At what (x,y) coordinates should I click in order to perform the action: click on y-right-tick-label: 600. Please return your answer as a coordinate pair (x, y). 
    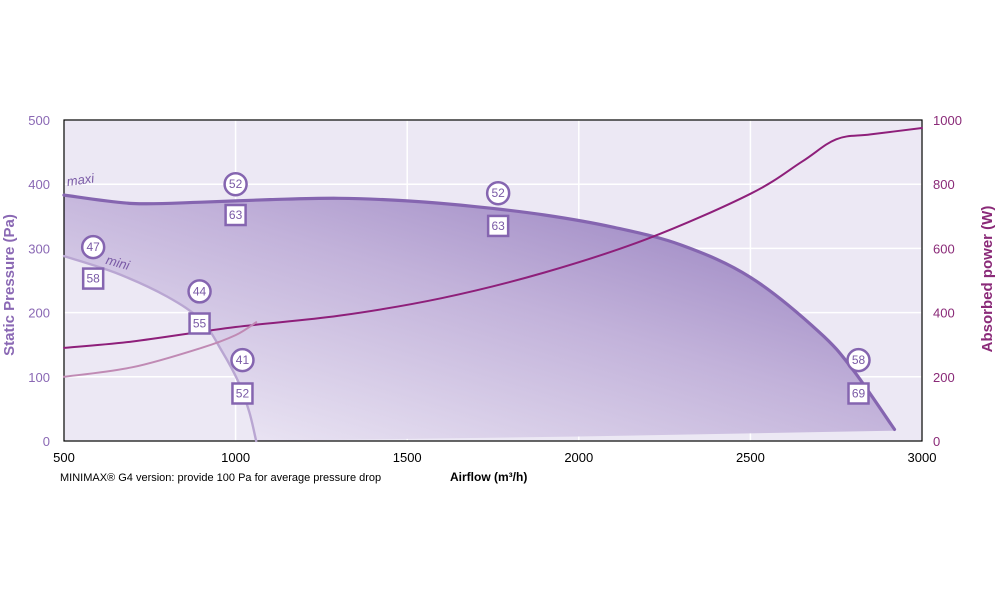
    Looking at the image, I should click on (944, 248).